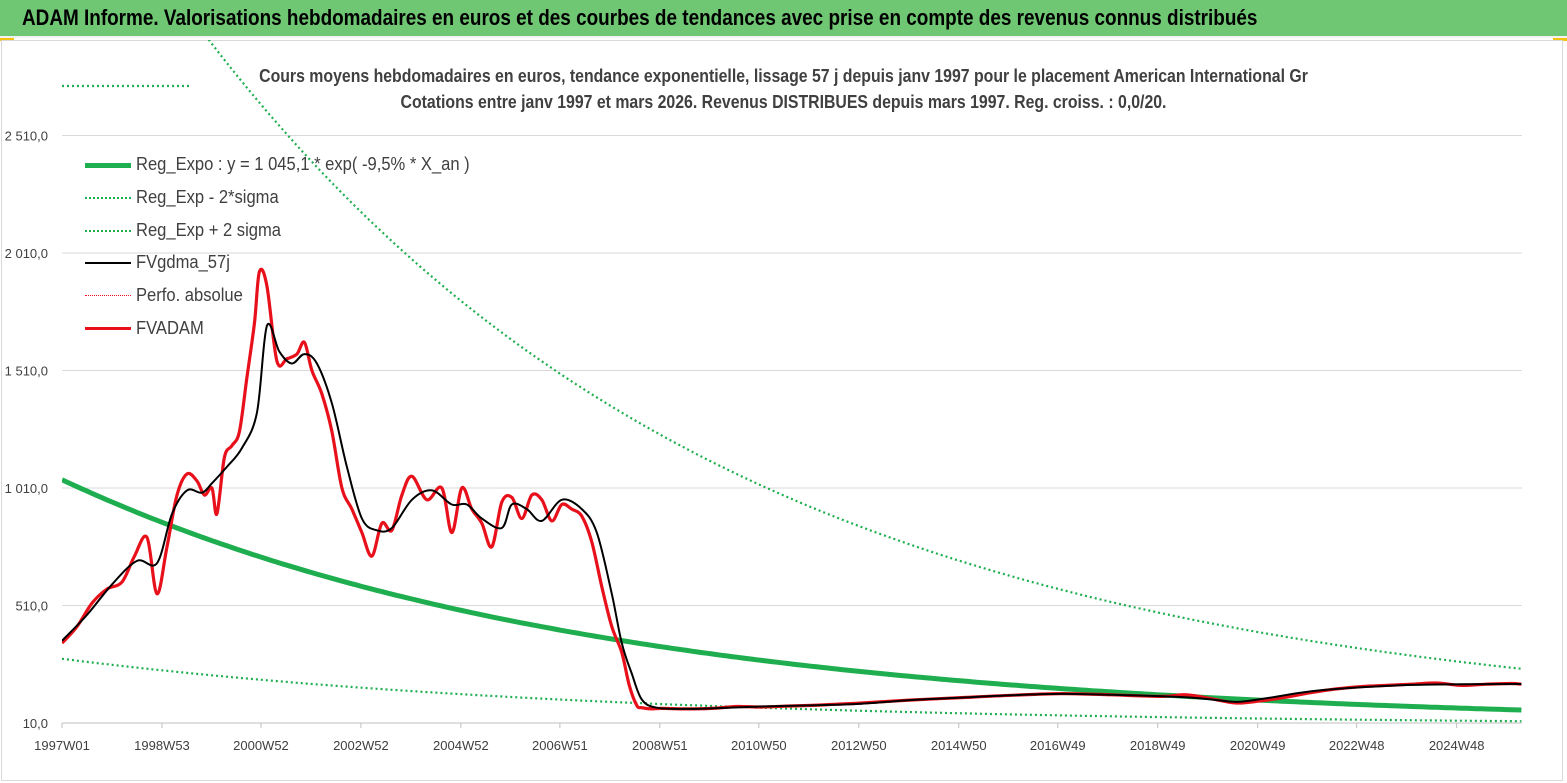 Image resolution: width=1567 pixels, height=783 pixels. Describe the element at coordinates (560, 745) in the screenshot. I see `x-tick-label: 2006W51` at that location.